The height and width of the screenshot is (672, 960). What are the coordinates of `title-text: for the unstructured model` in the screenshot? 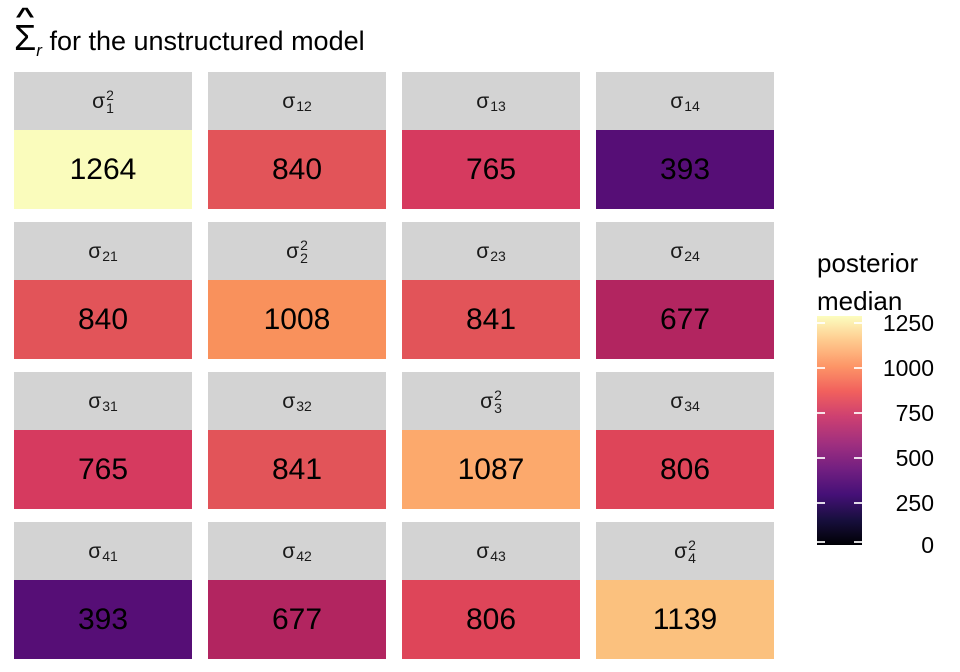 It's located at (203, 41).